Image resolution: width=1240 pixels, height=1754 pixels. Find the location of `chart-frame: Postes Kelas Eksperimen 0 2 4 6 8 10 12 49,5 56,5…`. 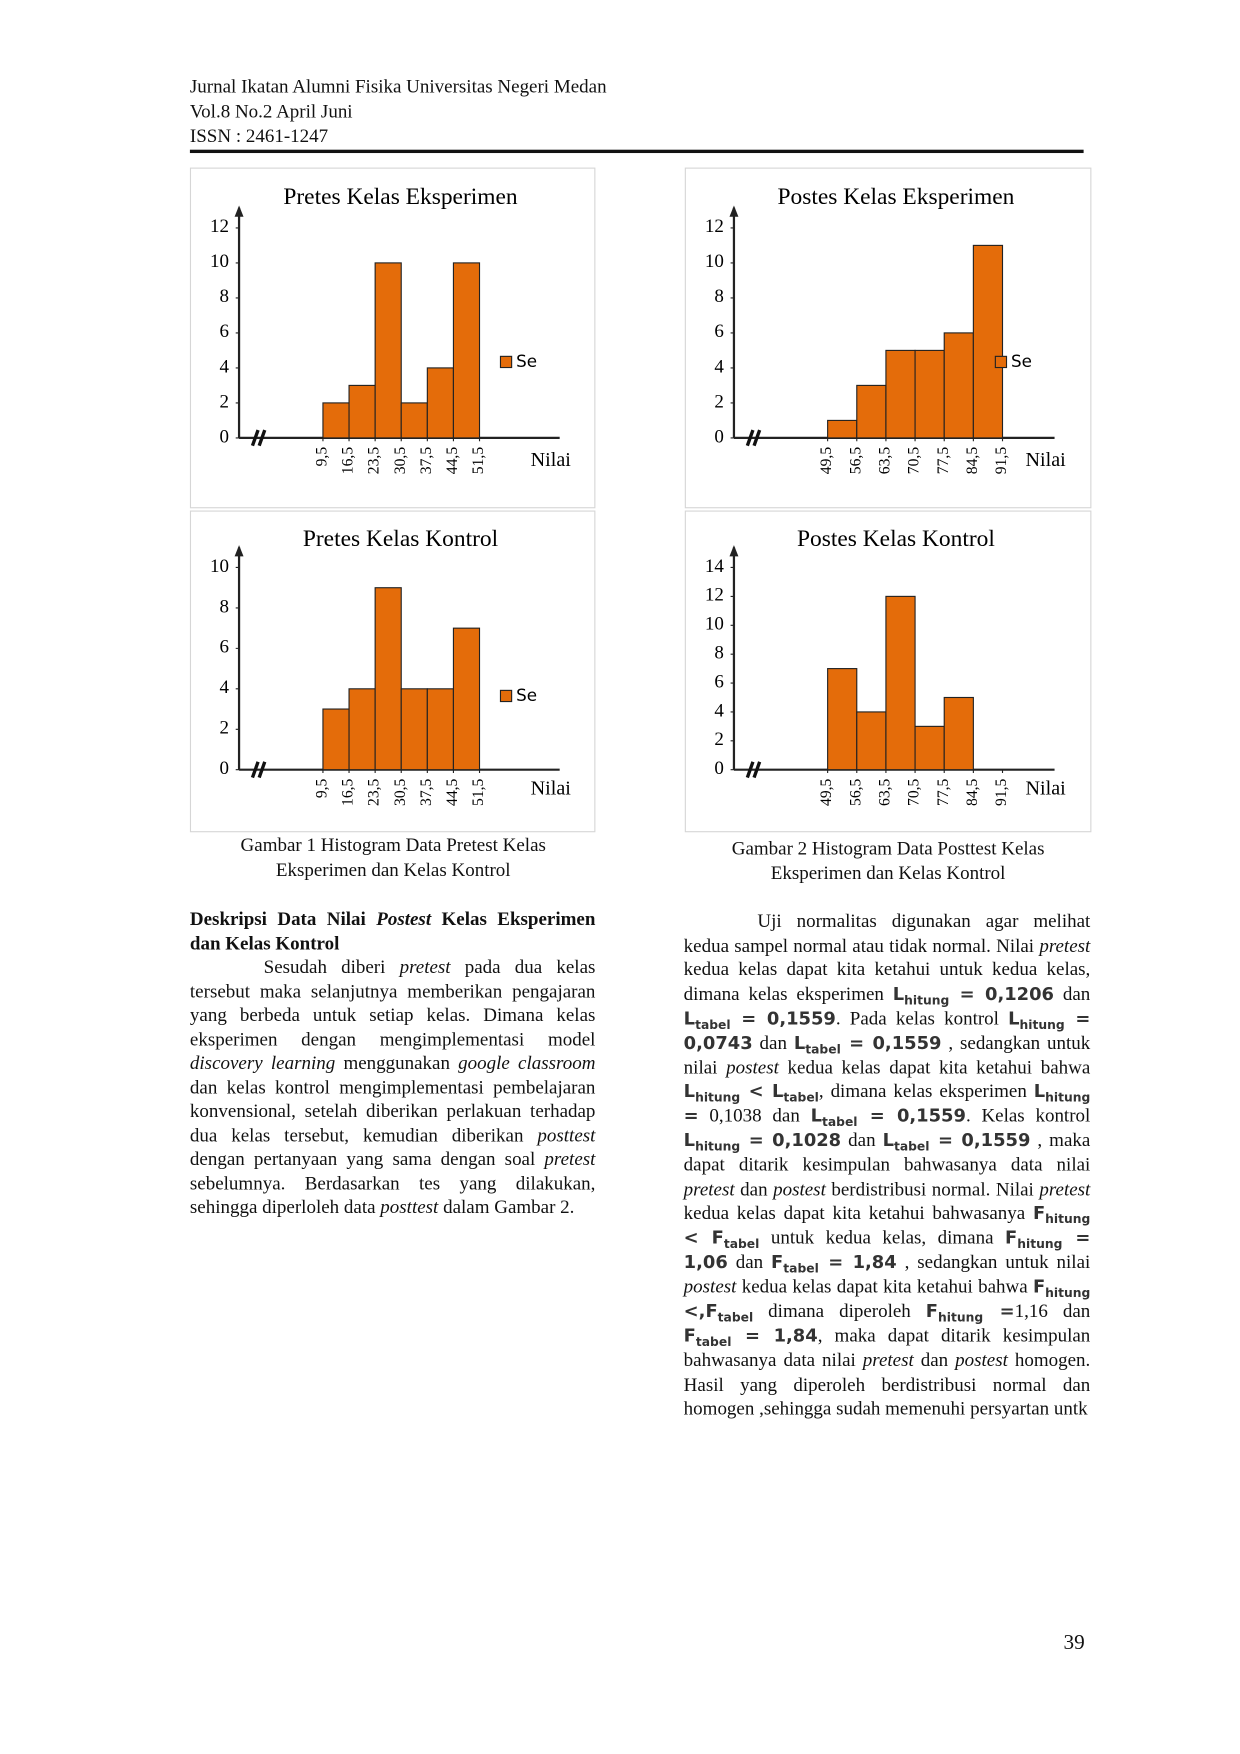

chart-frame: Postes Kelas Eksperimen 0 2 4 6 8 10 12 49,5 56,5… is located at coordinates (888, 338).